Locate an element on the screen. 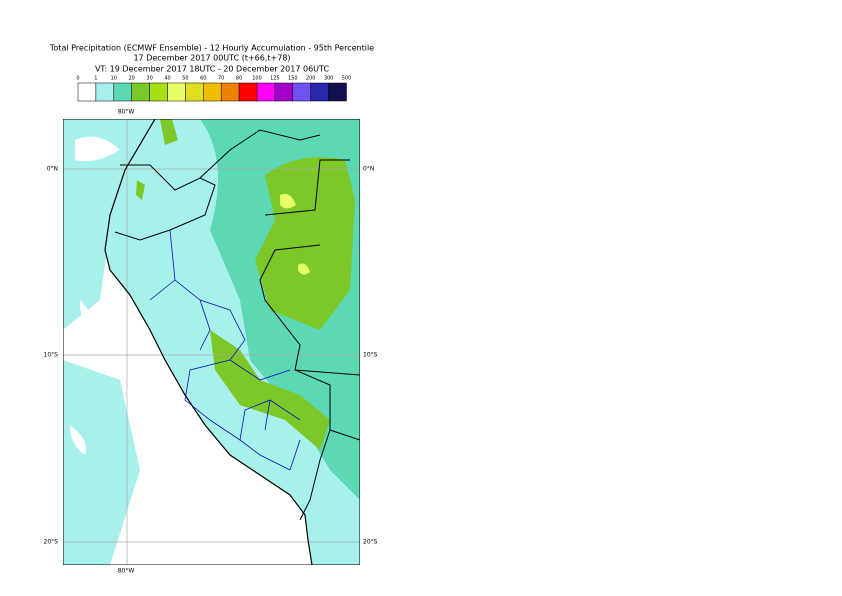 This screenshot has height=596, width=842. legend-label: 125 is located at coordinates (275, 79).